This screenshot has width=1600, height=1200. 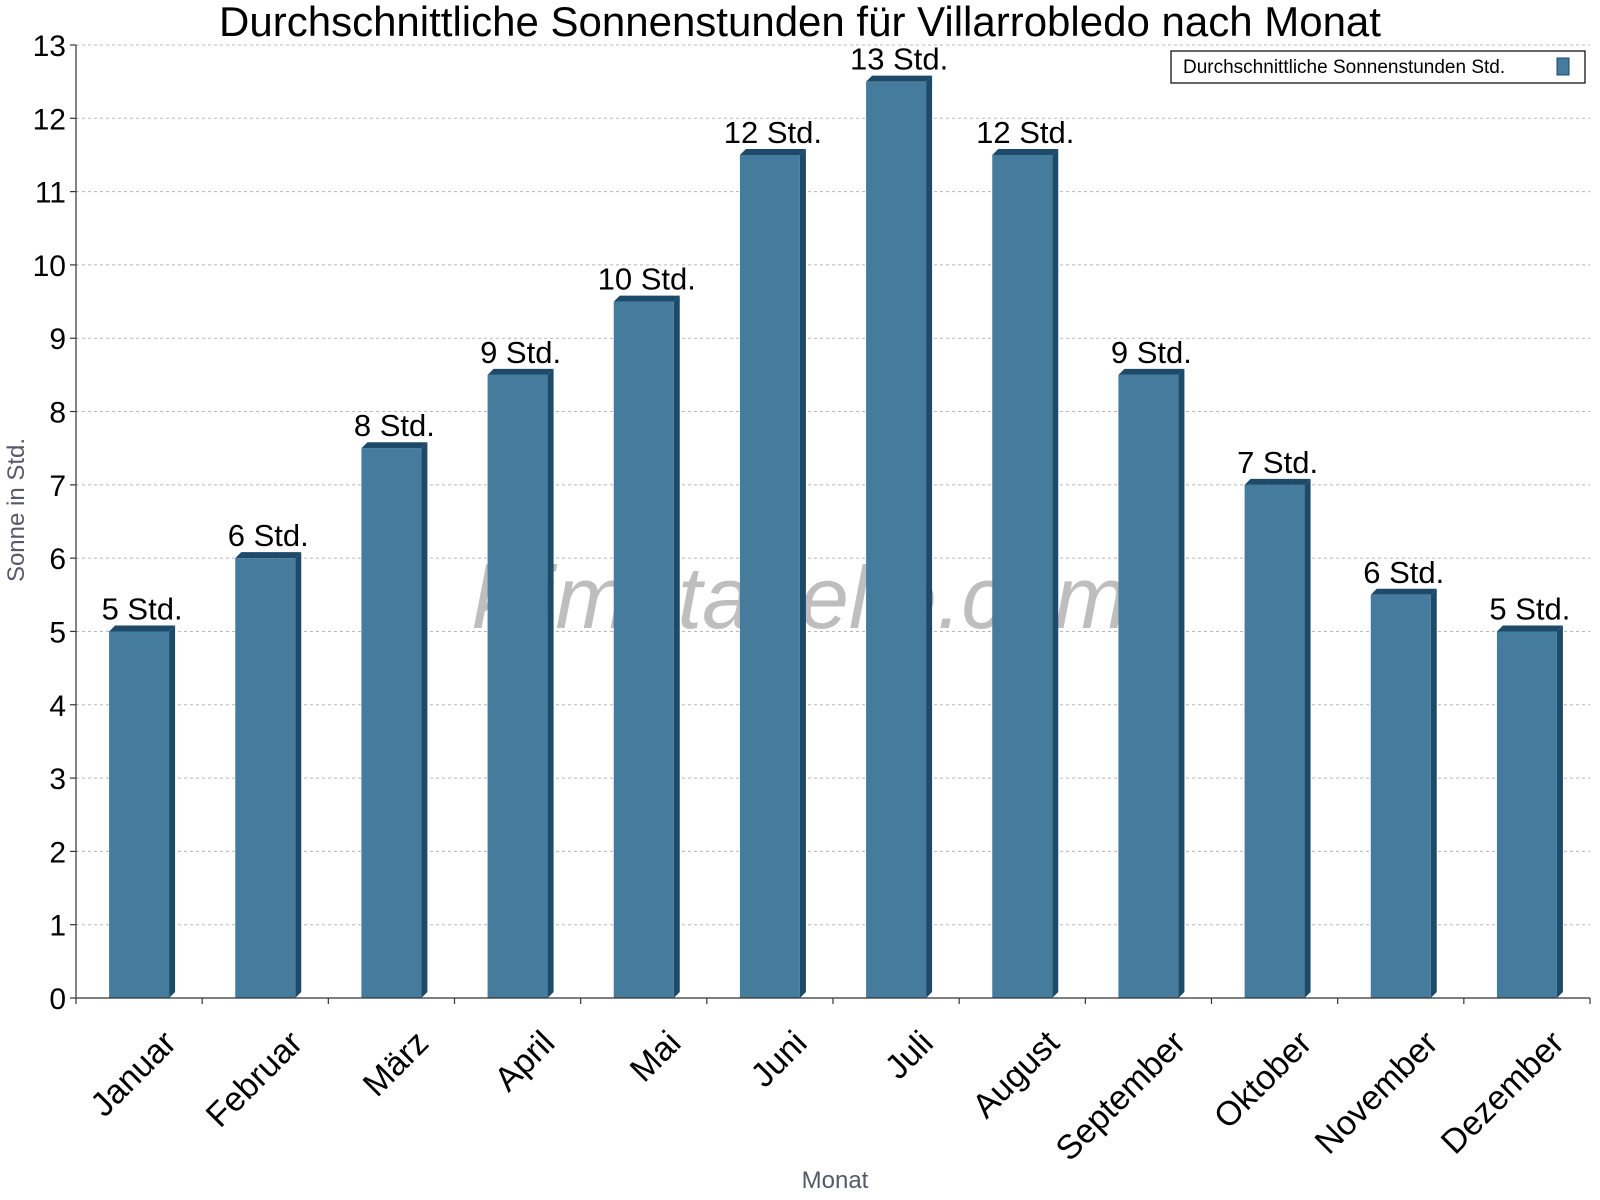 I want to click on y-tick-label: 0, so click(x=57, y=999).